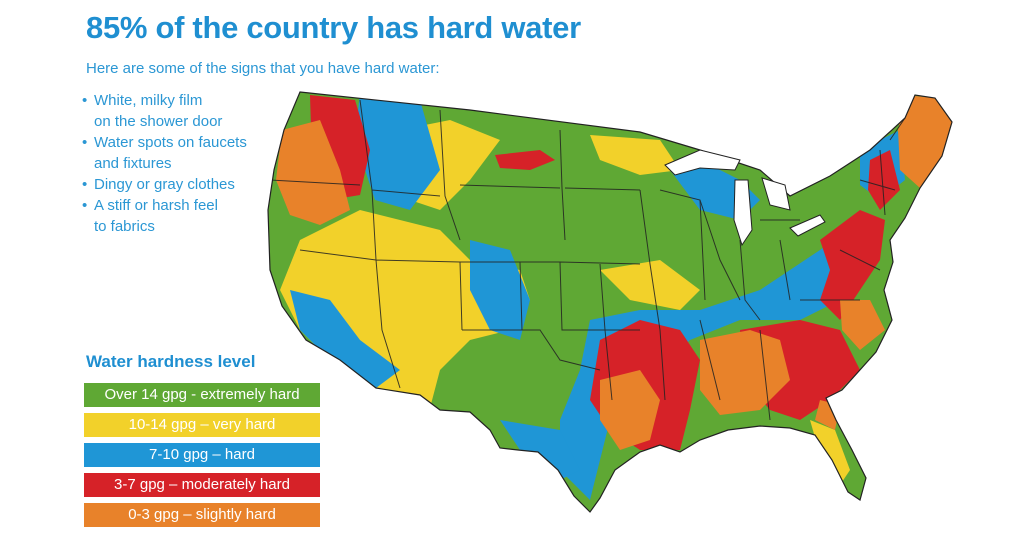 The height and width of the screenshot is (536, 1024). I want to click on region-slight-carolinas, so click(862, 325).